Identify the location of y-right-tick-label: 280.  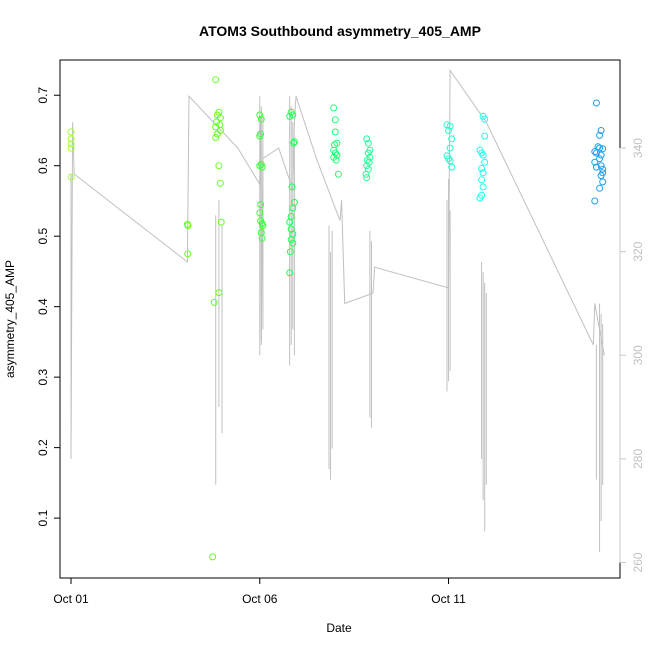
(638, 459).